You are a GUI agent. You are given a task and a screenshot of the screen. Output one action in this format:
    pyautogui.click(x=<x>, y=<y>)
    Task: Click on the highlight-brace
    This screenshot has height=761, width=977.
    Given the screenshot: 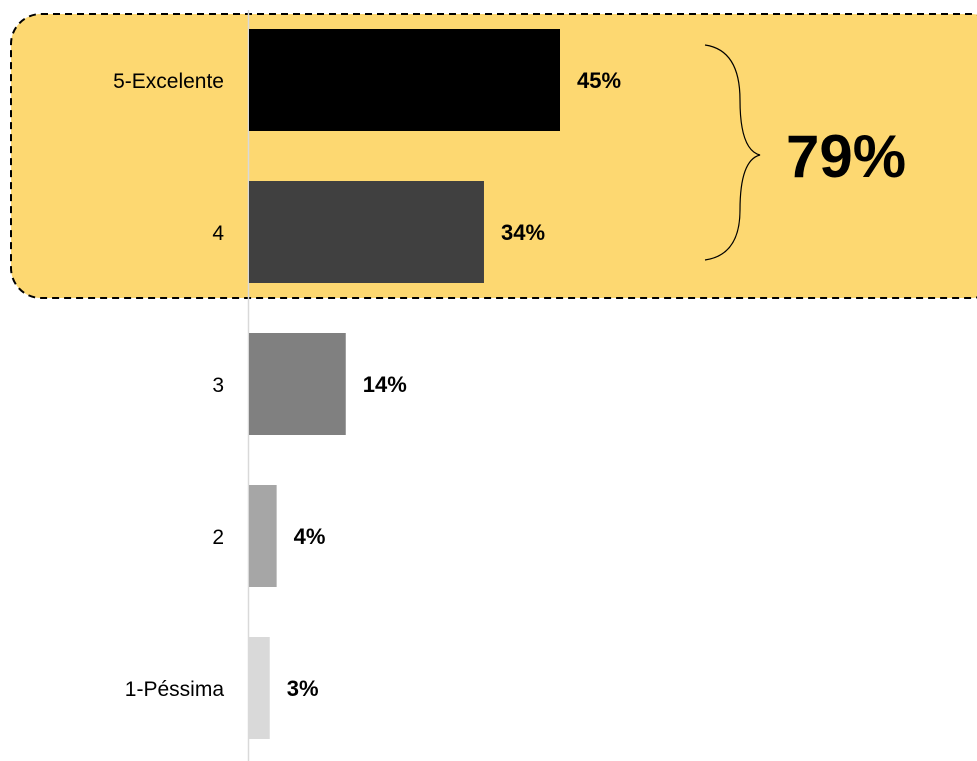 What is the action you would take?
    pyautogui.click(x=732, y=152)
    